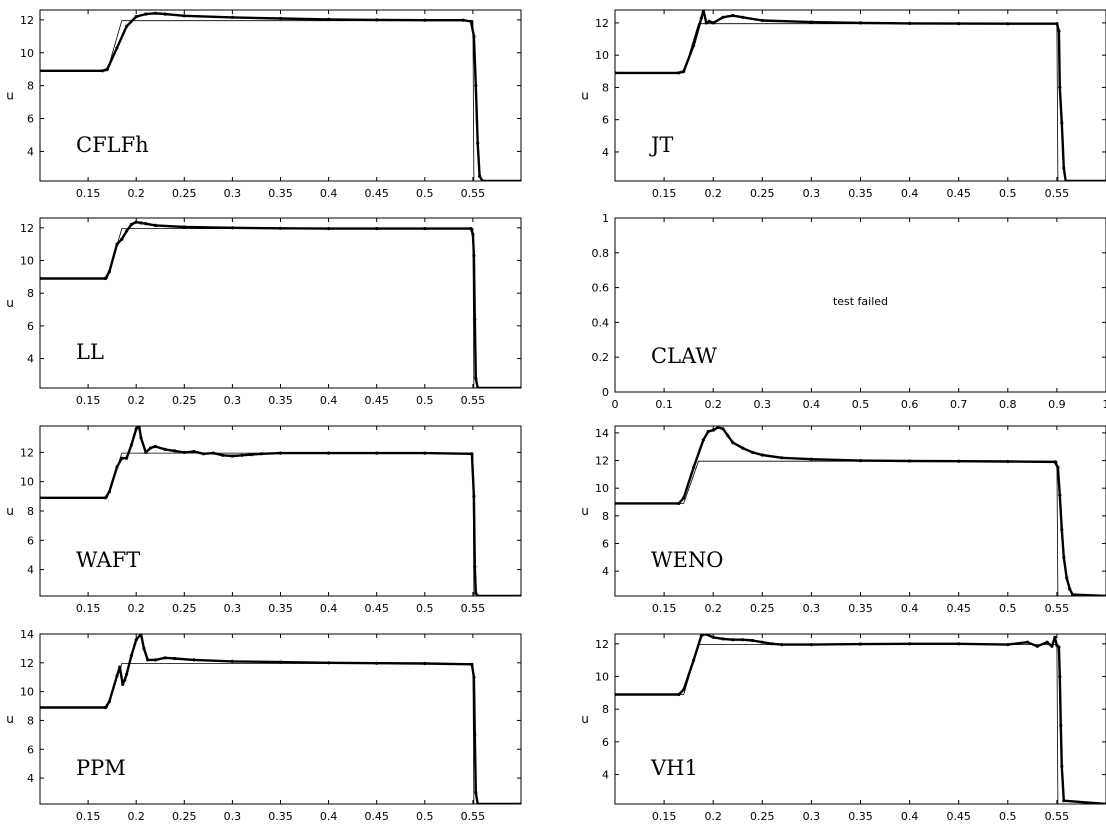 The width and height of the screenshot is (1106, 829). I want to click on x-tick-label: 0.45, so click(958, 816).